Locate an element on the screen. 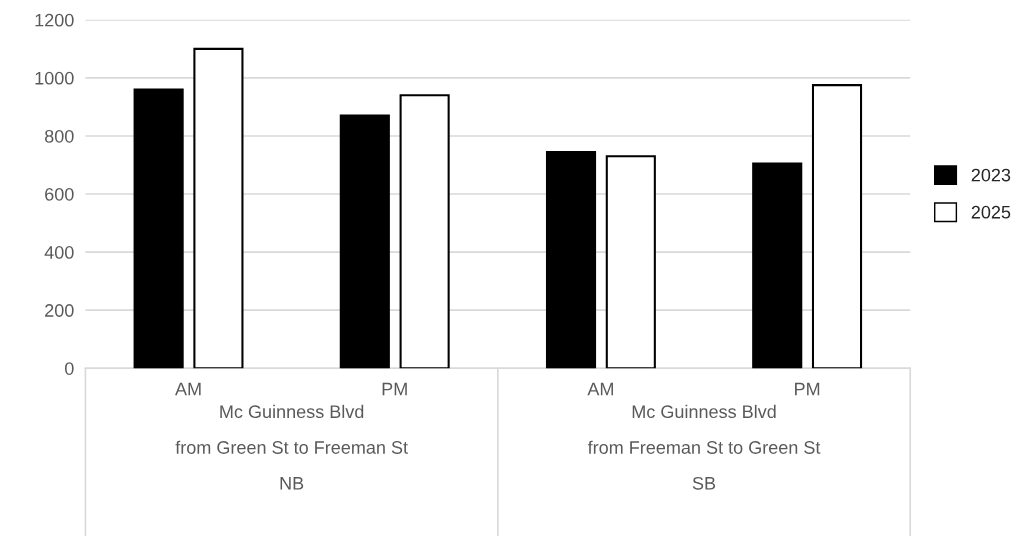  y-tick-label: 1200 is located at coordinates (54, 20).